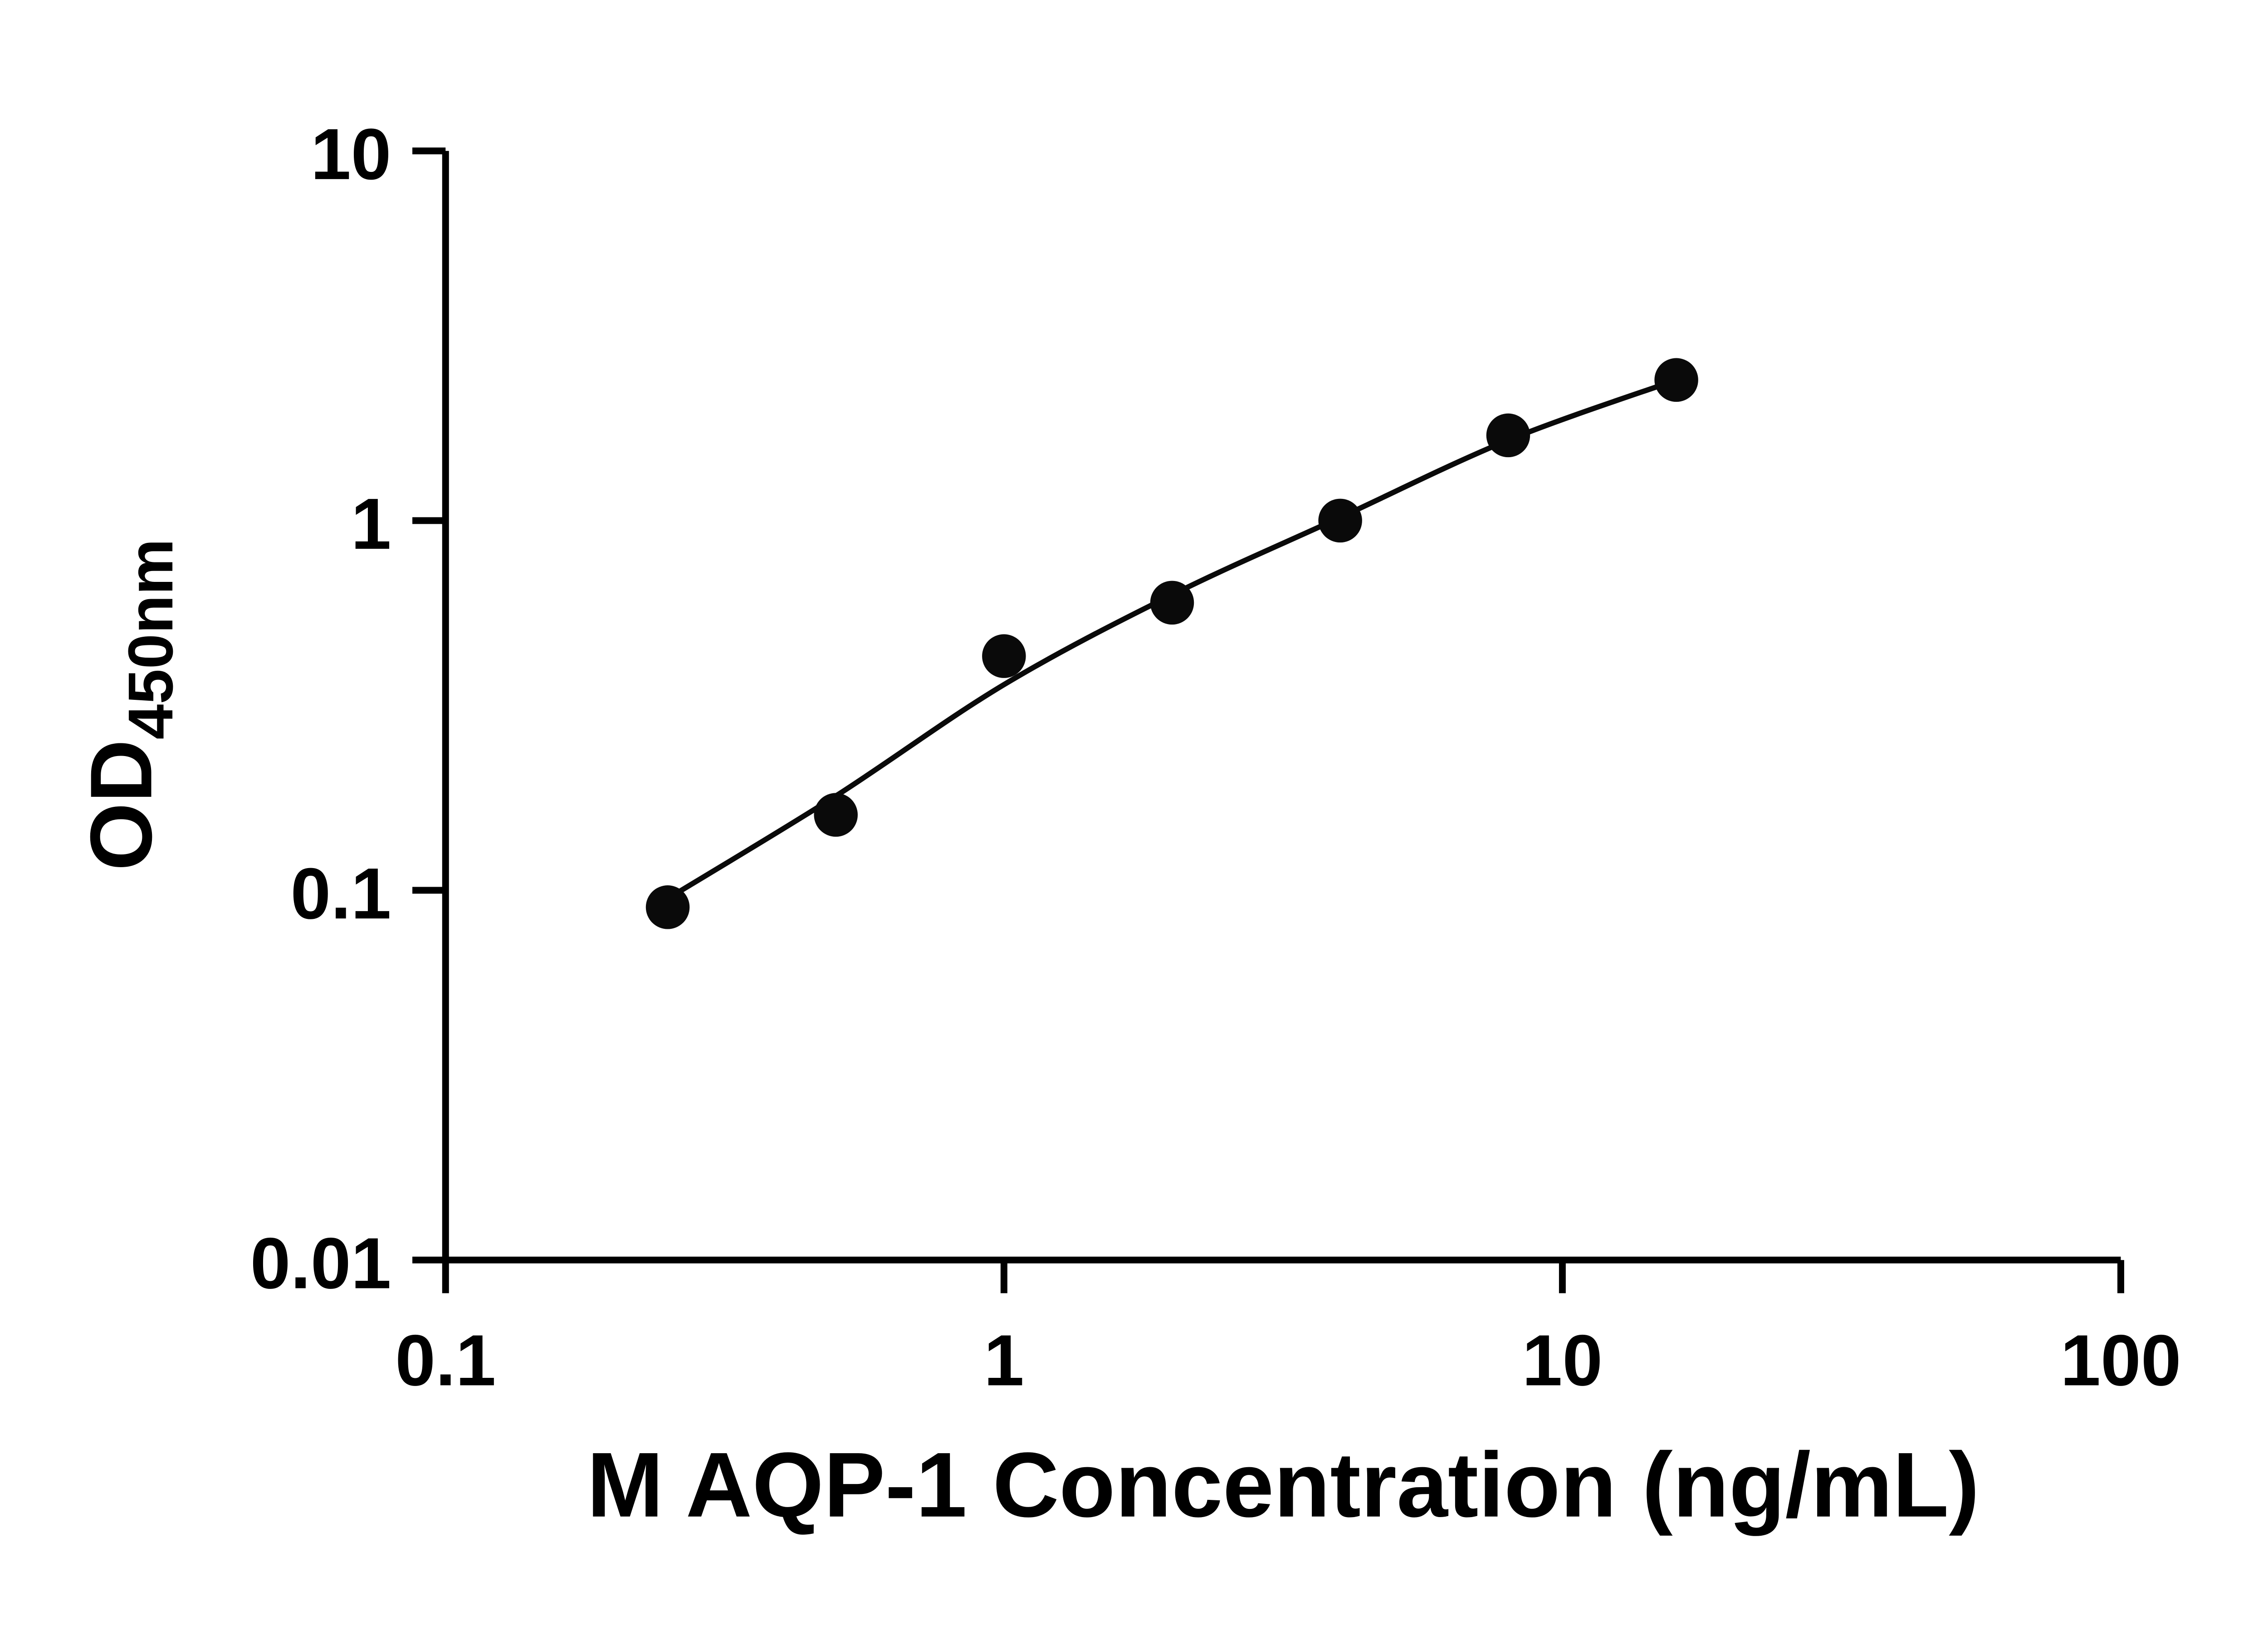  Describe the element at coordinates (446, 1360) in the screenshot. I see `x-tick-label: 0.1` at that location.